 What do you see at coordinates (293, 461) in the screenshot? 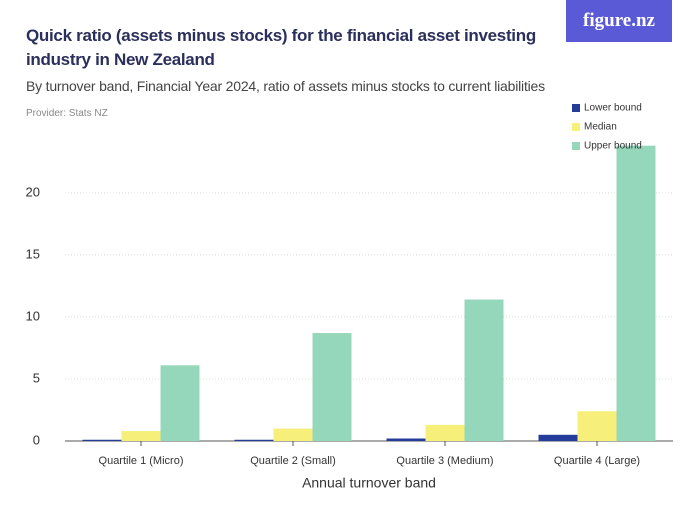
I see `x-tick-label: Quartile 2 (Small)` at bounding box center [293, 461].